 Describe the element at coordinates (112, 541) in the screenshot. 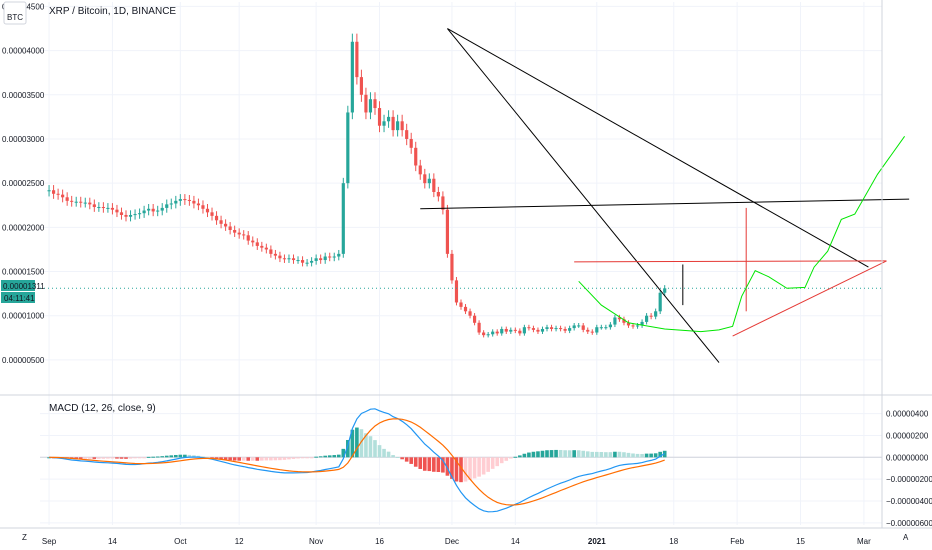

I see `x-tick-label: 14` at that location.